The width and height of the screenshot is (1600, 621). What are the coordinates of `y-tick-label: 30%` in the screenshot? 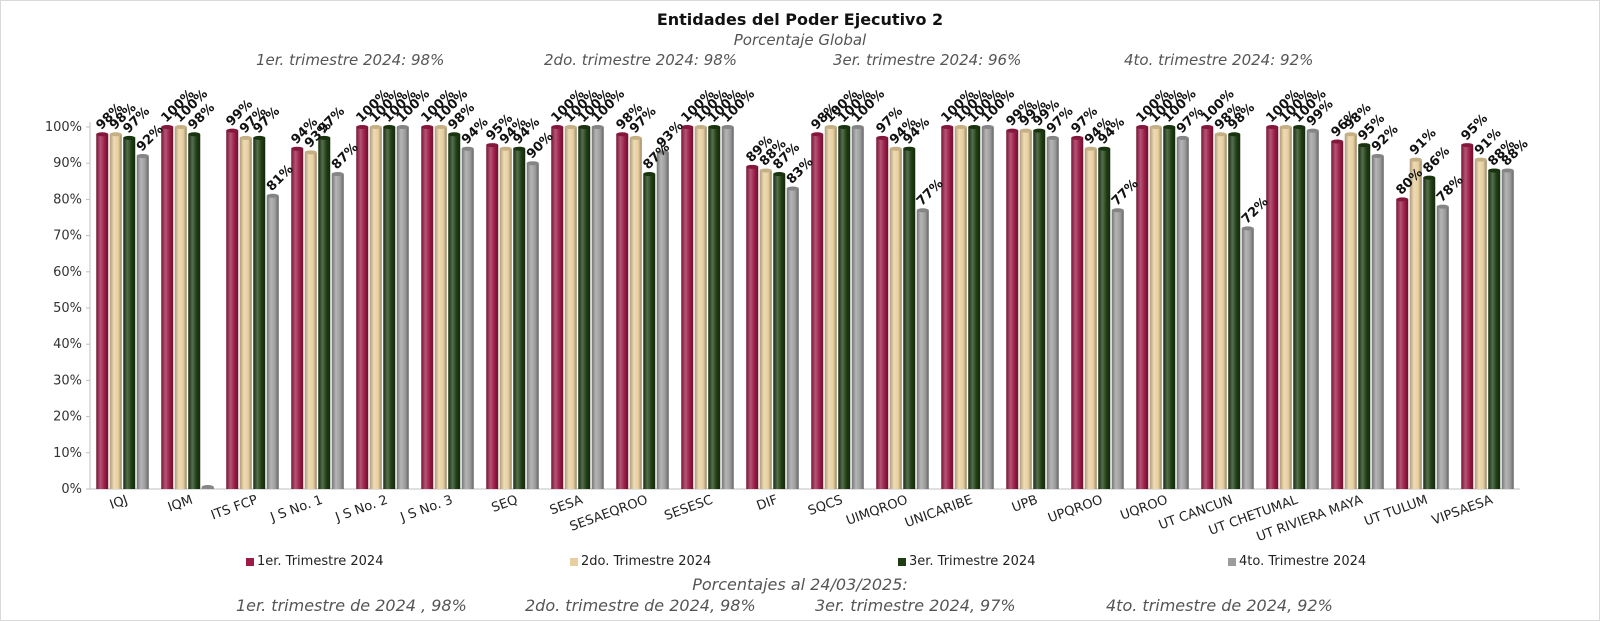 It's located at (67, 380).